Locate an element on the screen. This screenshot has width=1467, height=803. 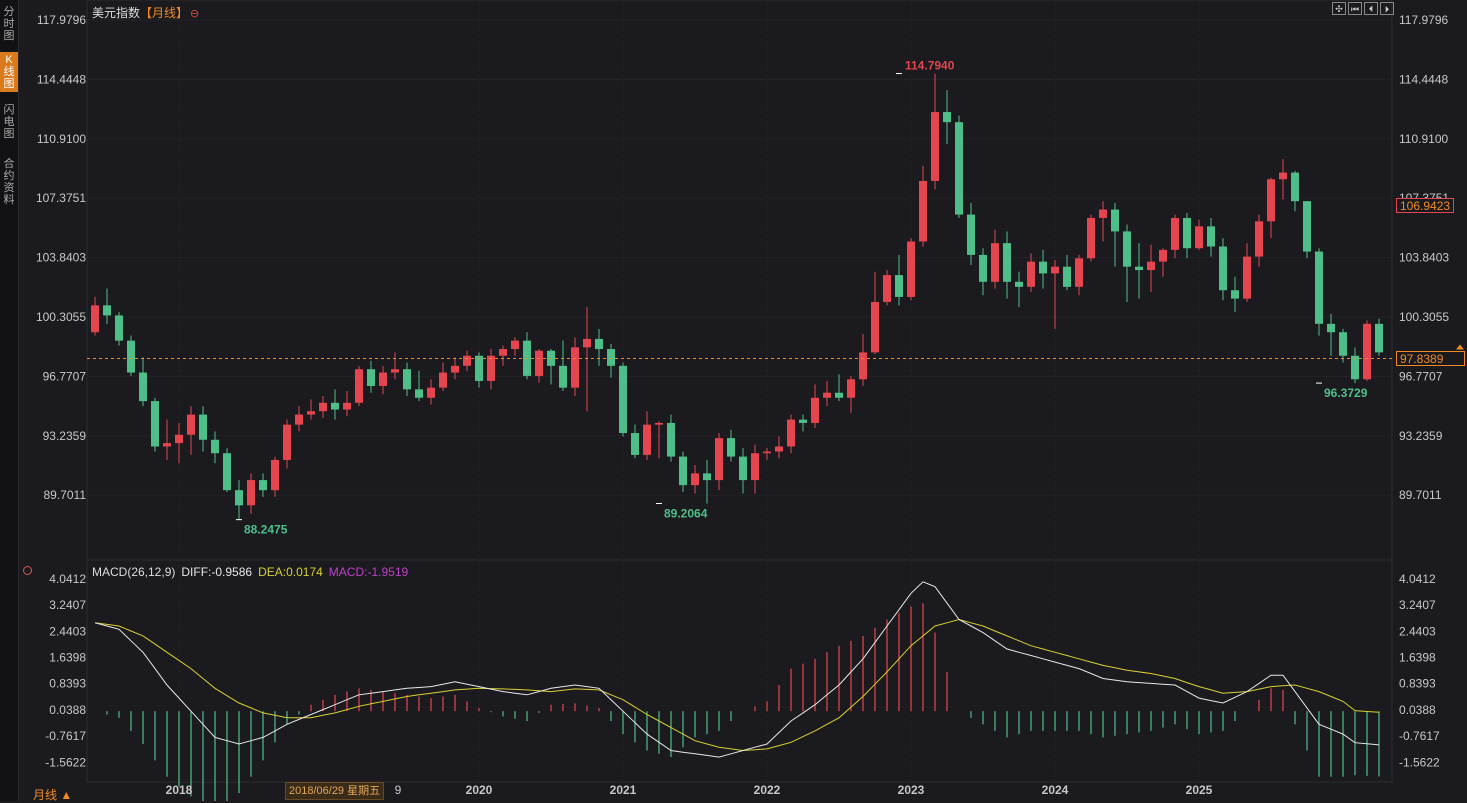
first-icon: ⏮ is located at coordinates (1355, 8).